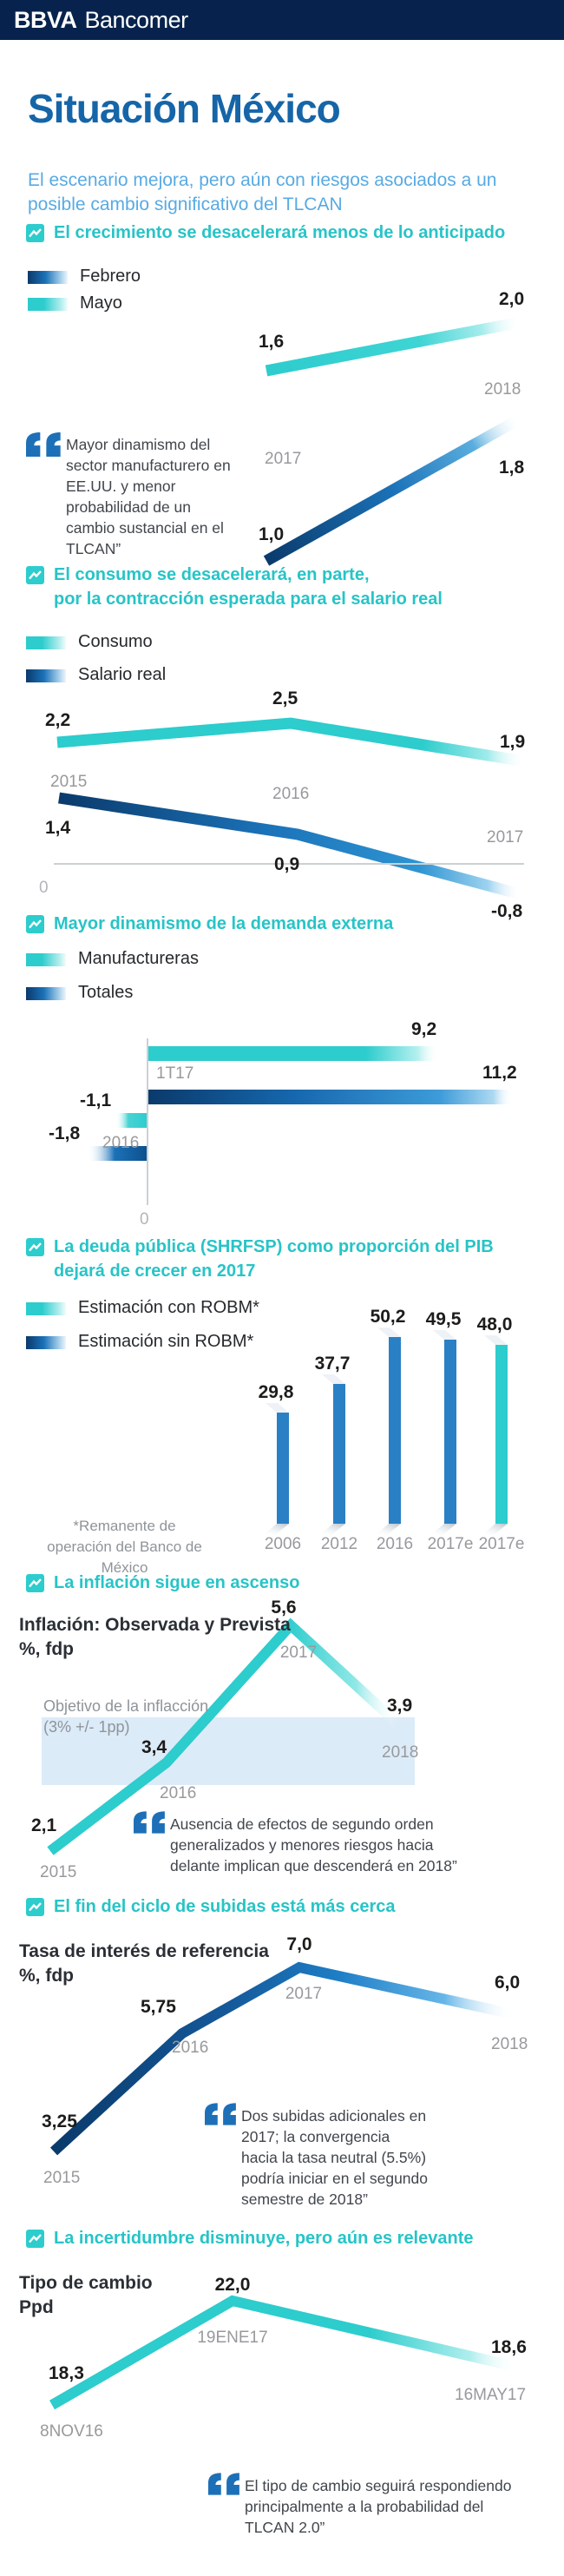 The image size is (564, 2576). Describe the element at coordinates (509, 2347) in the screenshot. I see `fx-end-value: 18,6` at that location.